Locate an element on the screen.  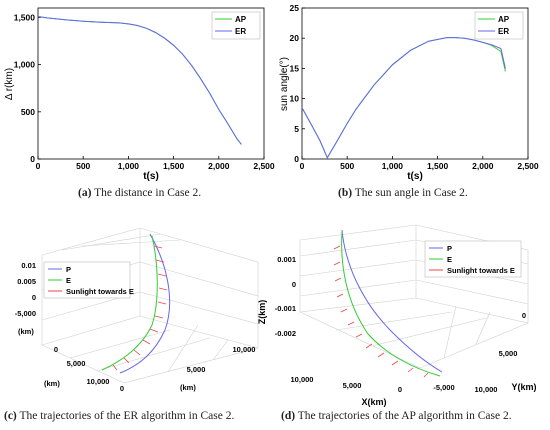
panel-a-legend-box is located at coordinates (236, 25).